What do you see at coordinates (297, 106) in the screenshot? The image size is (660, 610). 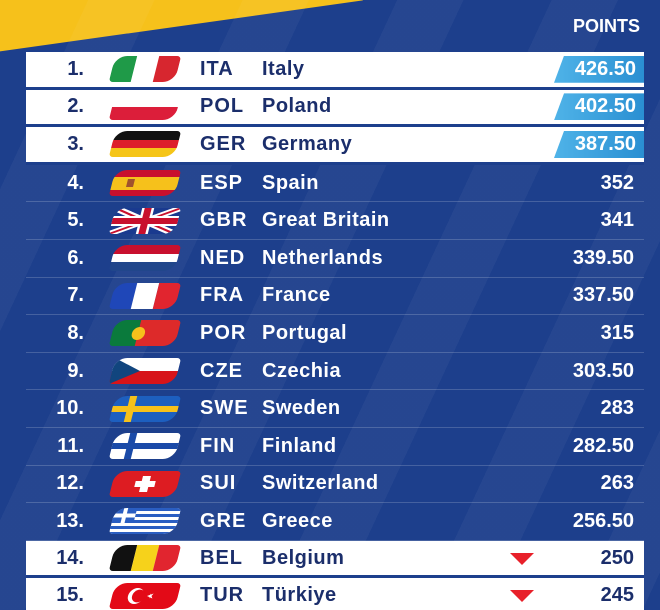 I see `country-name: Poland` at bounding box center [297, 106].